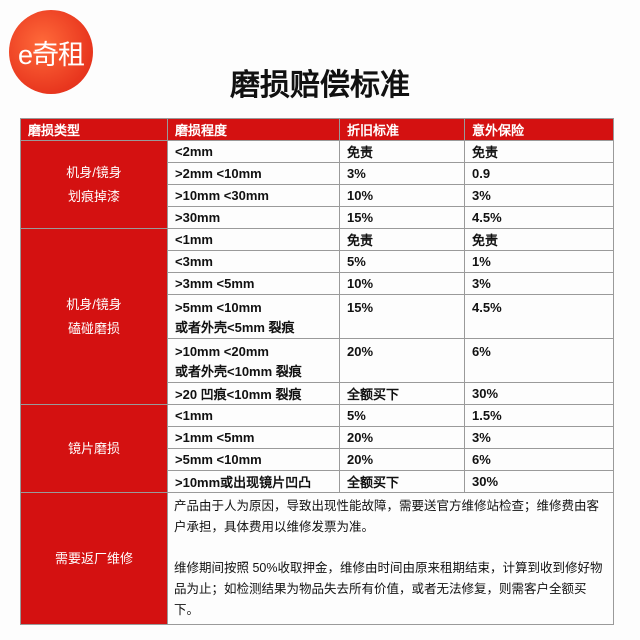  I want to click on table-row: 镜片磨损 <1mm 5% 1.5%, so click(317, 448).